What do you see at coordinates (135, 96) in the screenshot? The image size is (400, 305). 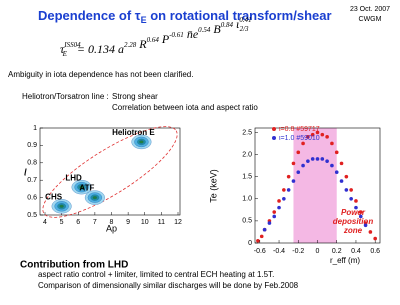 I see `heliotron-point: Strong shear` at bounding box center [135, 96].